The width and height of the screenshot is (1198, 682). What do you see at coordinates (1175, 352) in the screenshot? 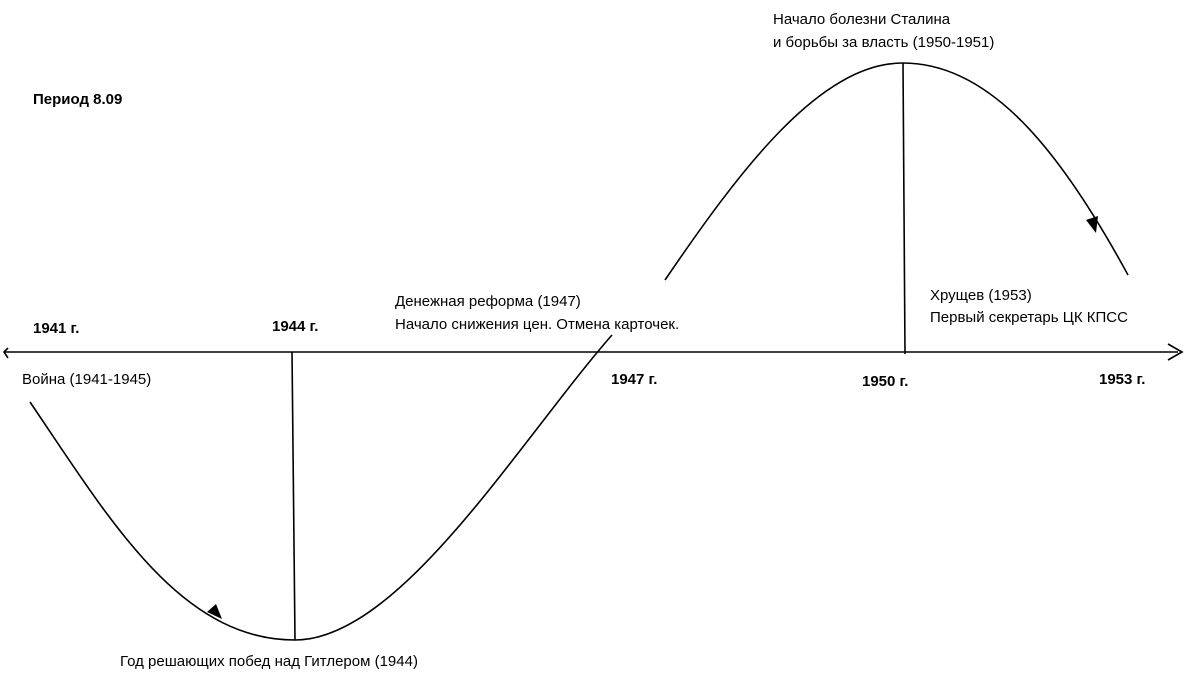
I see `axis-arrow` at bounding box center [1175, 352].